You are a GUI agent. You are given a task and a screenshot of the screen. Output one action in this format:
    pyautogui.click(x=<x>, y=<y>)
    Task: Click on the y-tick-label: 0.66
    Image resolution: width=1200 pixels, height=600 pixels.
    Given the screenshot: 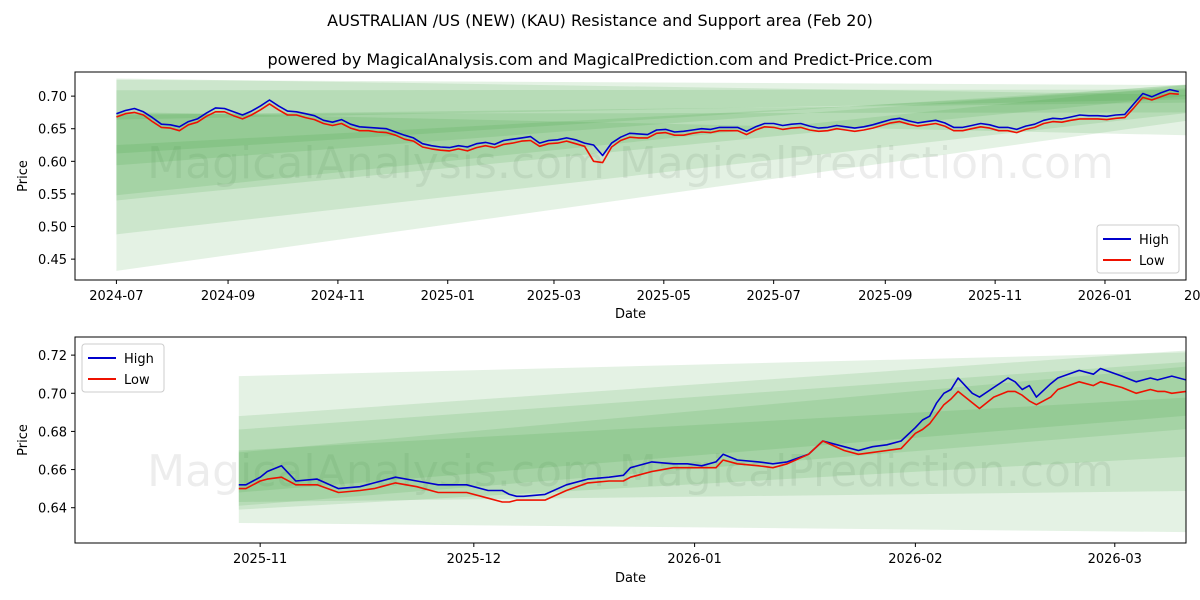 What is the action you would take?
    pyautogui.click(x=52, y=471)
    